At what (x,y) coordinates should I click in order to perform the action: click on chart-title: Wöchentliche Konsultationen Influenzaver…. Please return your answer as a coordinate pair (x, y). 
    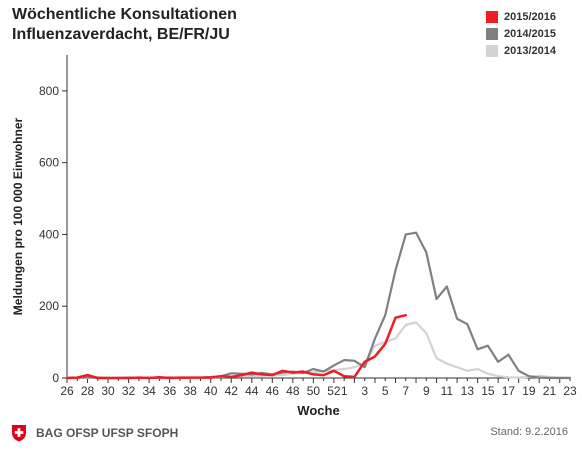
    Looking at the image, I should click on (124, 25).